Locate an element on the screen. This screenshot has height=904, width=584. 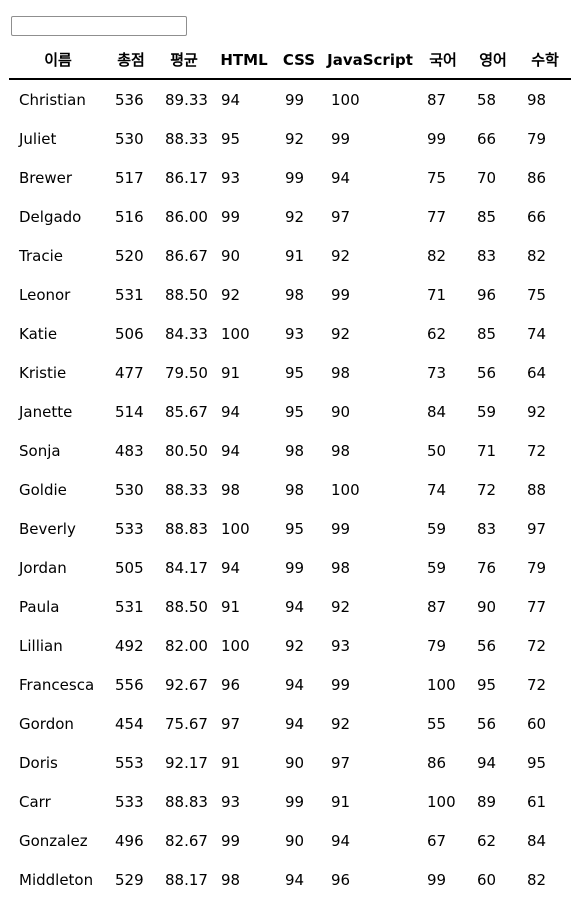
cell-korean: 71 is located at coordinates (437, 294).